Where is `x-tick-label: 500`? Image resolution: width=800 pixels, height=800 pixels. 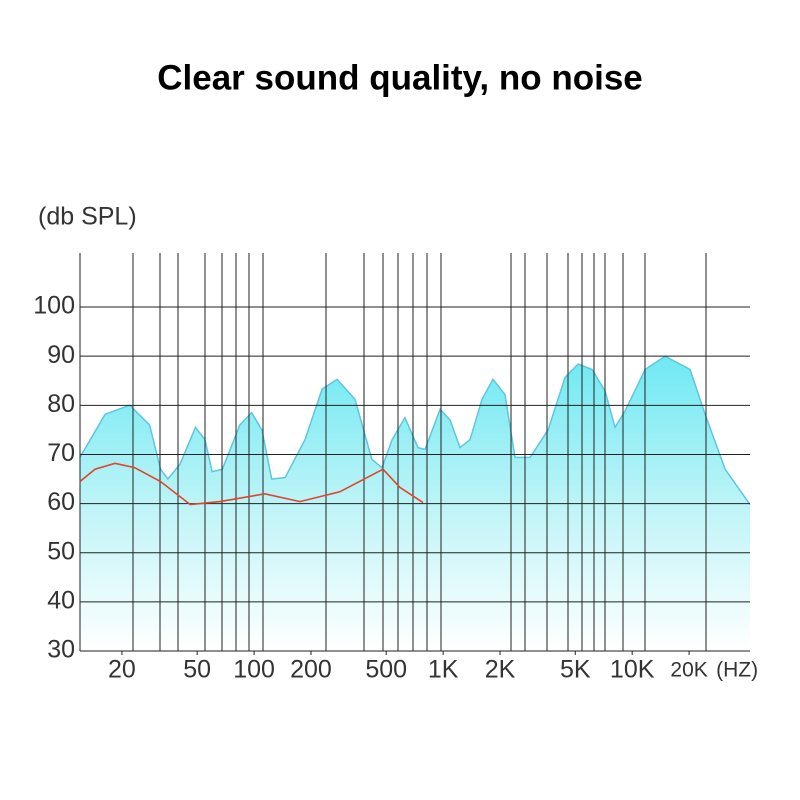 x-tick-label: 500 is located at coordinates (386, 670).